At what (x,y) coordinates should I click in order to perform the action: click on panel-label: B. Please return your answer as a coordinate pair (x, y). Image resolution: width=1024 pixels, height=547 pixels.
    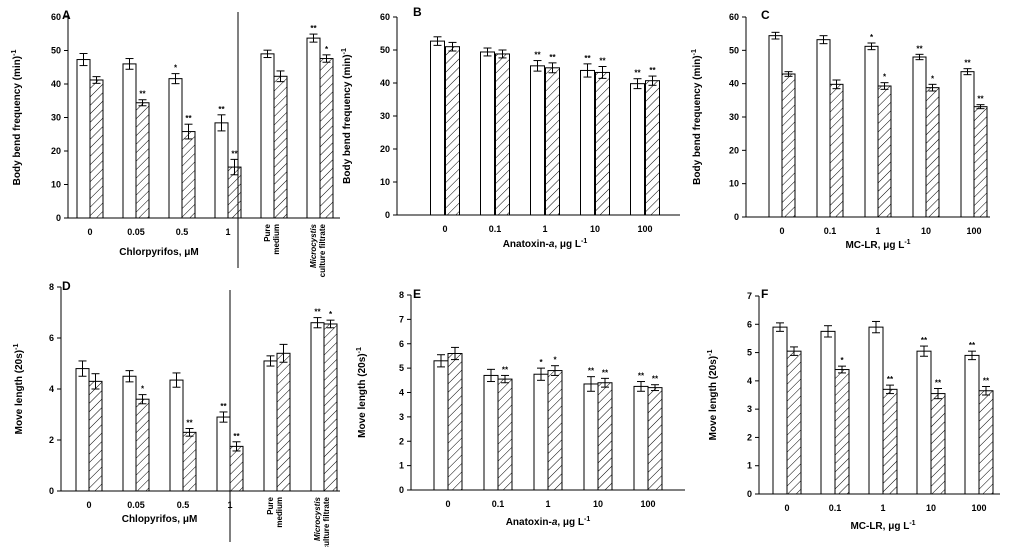
    Looking at the image, I should click on (417, 12).